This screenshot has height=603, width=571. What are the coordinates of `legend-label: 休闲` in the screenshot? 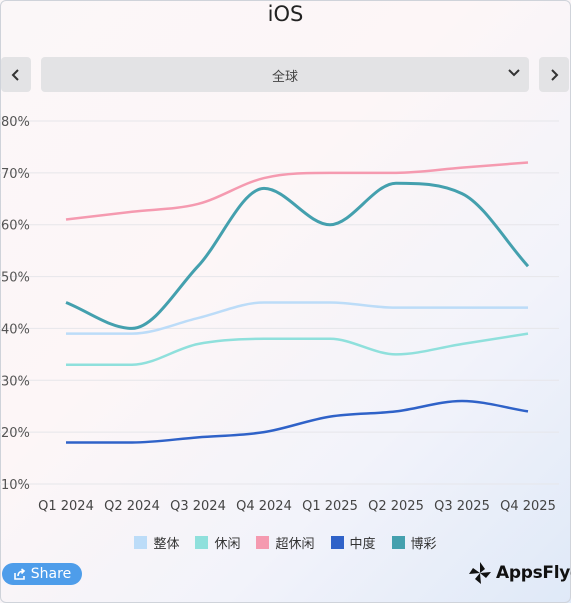 It's located at (227, 544).